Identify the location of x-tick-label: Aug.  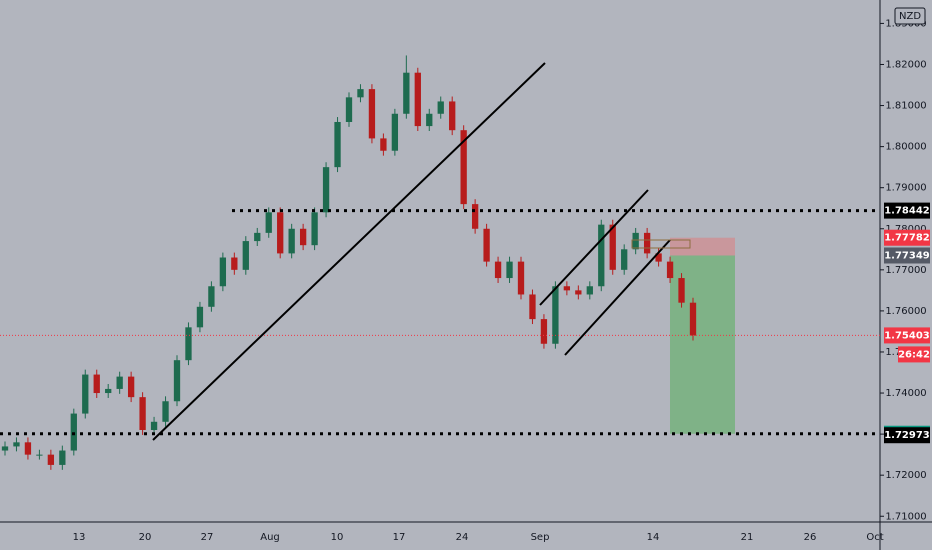
(270, 537).